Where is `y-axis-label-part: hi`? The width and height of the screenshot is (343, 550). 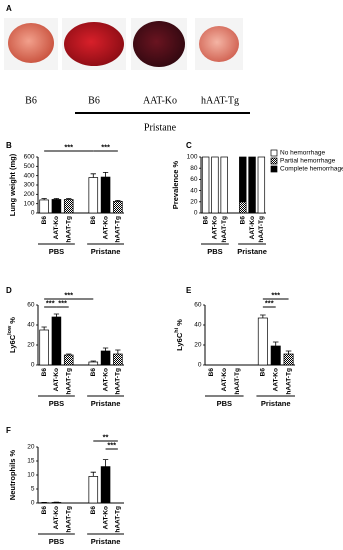 y-axis-label-part: hi is located at coordinates (177, 329).